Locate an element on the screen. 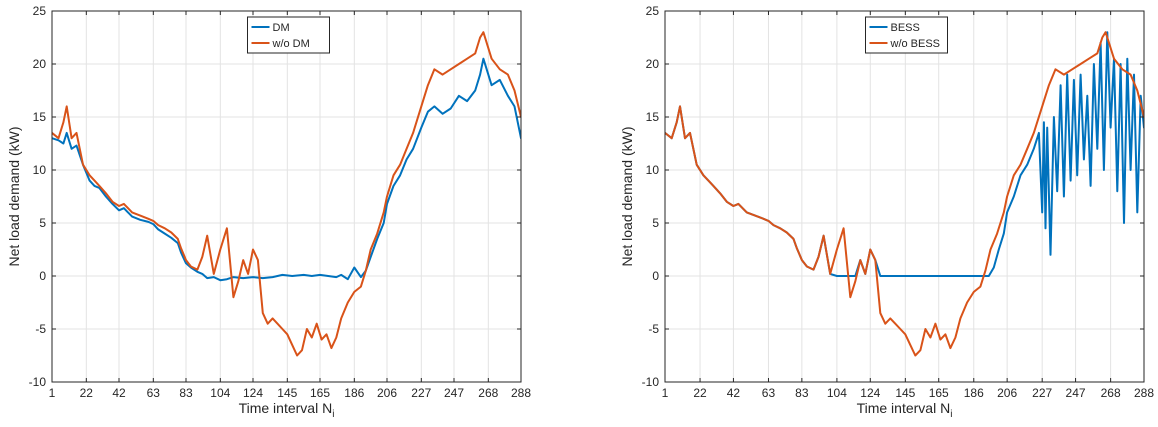  legend-entry: BESS is located at coordinates (905, 28).